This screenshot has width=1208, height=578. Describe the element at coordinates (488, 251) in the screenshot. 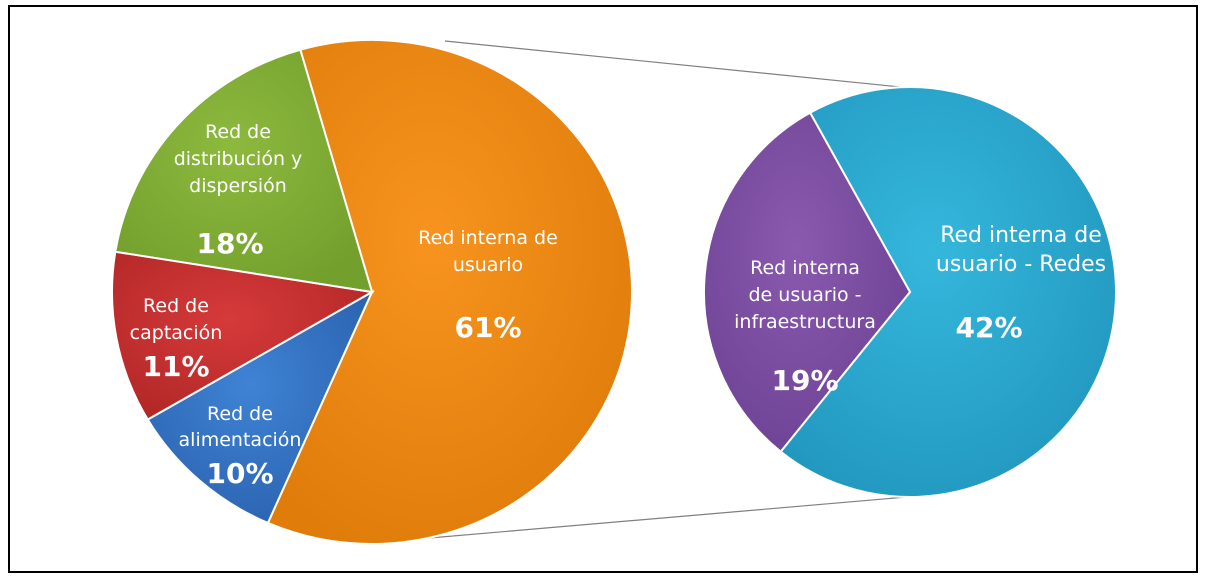

I see `label-red-interna: Red interna de usuario` at that location.